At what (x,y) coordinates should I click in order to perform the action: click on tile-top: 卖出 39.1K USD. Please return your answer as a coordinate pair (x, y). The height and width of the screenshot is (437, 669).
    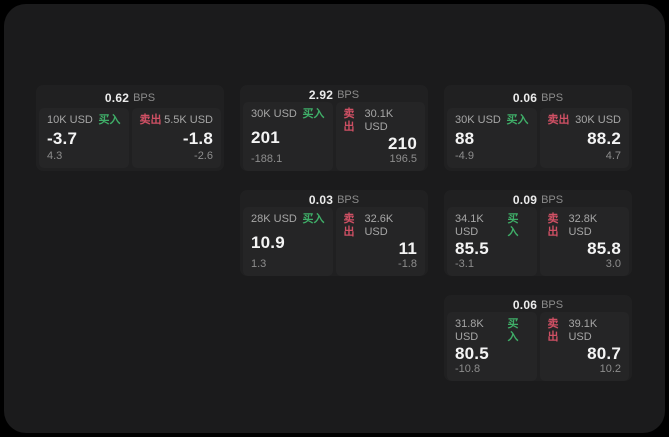
    Looking at the image, I should click on (585, 331).